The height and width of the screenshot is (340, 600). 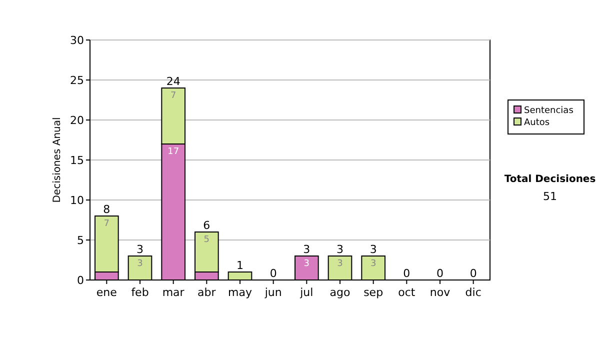 I want to click on y-tick-label: 20, so click(x=77, y=120).